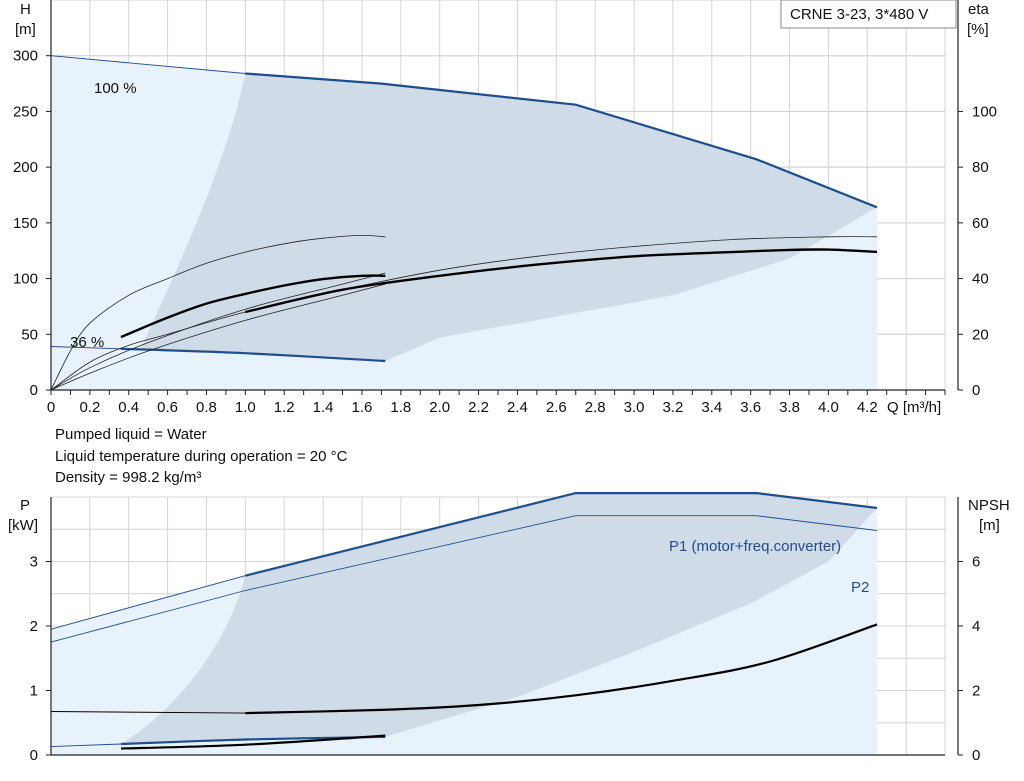 The image size is (1024, 781). What do you see at coordinates (131, 434) in the screenshot?
I see `note-pumped-liquid: Pumped liquid = Water` at bounding box center [131, 434].